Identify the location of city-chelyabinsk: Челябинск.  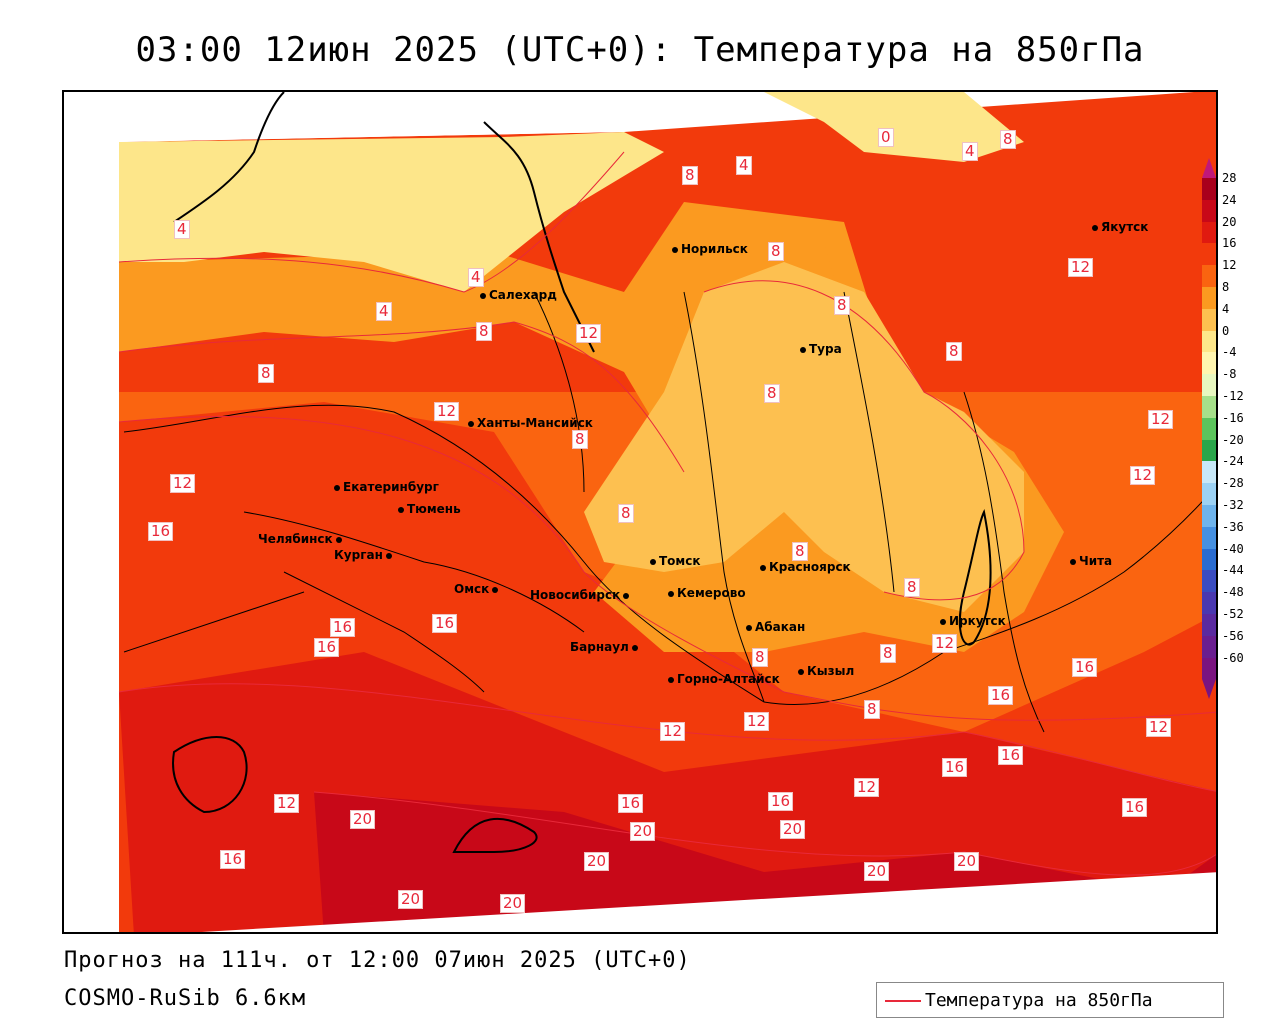
(301, 539).